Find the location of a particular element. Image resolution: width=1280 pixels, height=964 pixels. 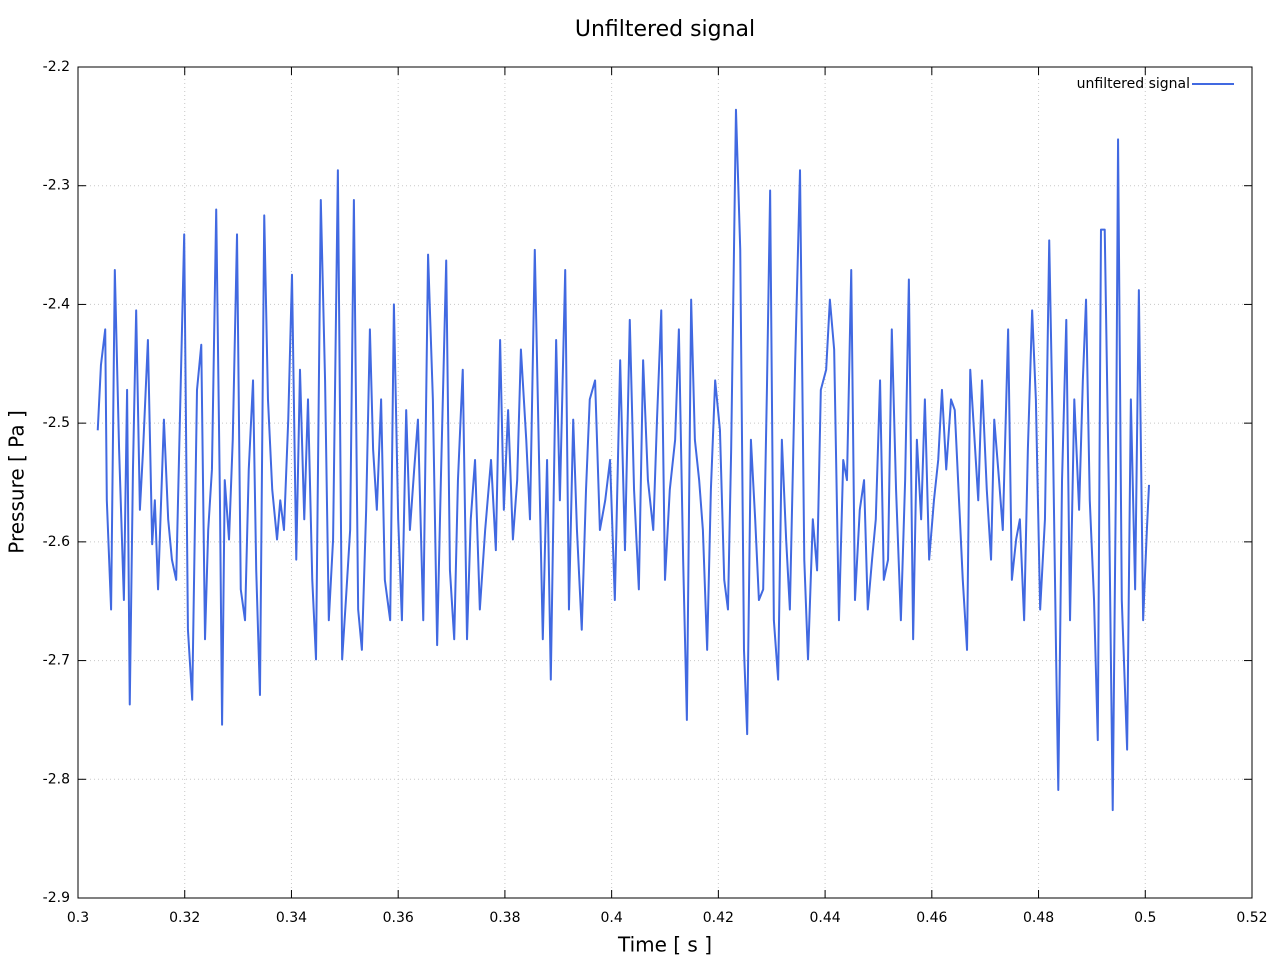

chart-title: Unfiltered signal is located at coordinates (665, 29).